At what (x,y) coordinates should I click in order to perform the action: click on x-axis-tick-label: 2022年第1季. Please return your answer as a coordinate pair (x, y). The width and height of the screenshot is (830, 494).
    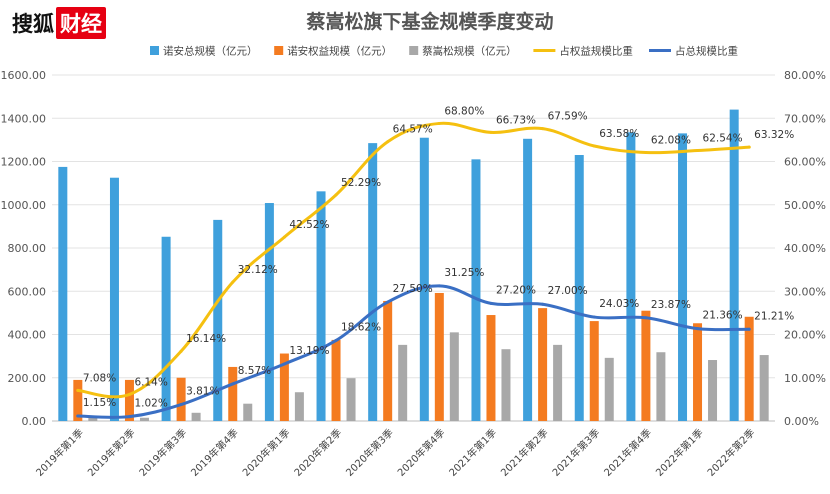
    Looking at the image, I should click on (679, 452).